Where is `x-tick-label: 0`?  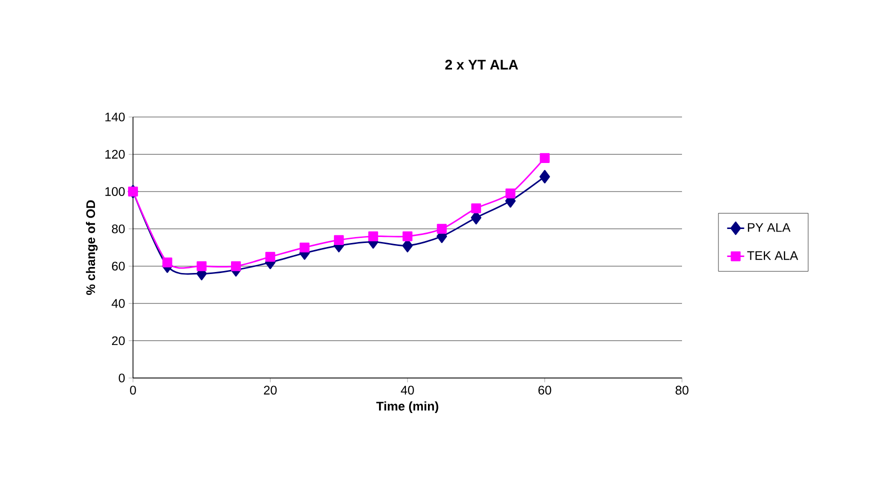
x-tick-label: 0 is located at coordinates (133, 390).